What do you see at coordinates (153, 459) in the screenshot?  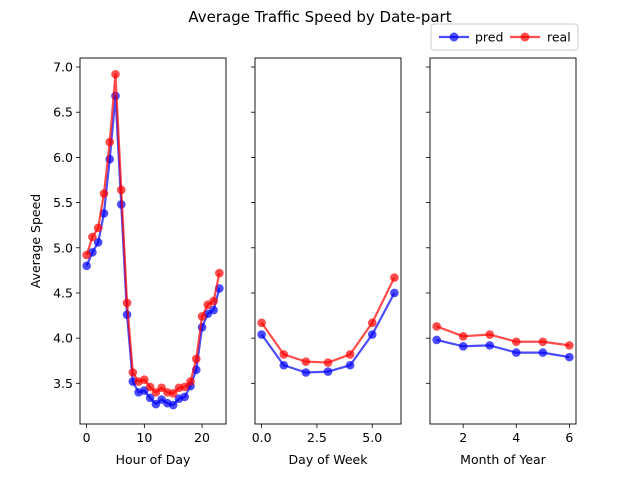 I see `x-axis-label: Hour of Day` at bounding box center [153, 459].